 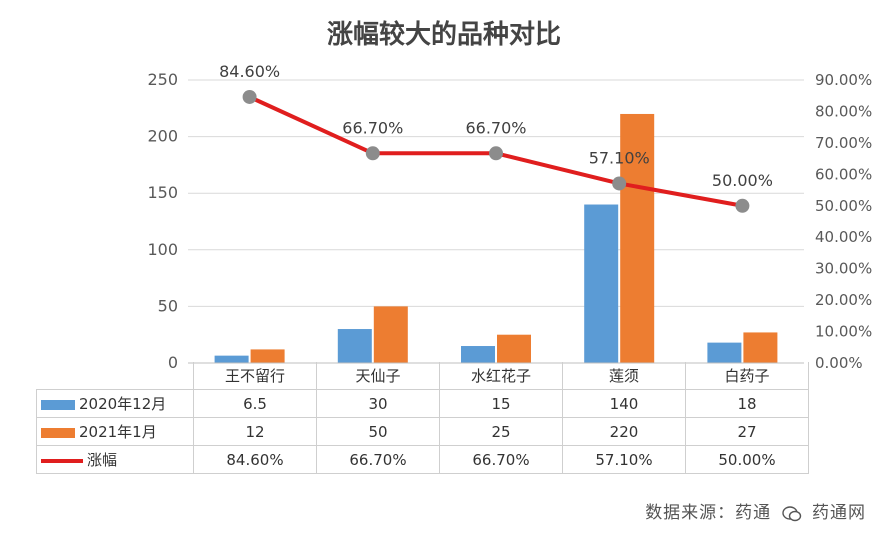 I want to click on y-right-tick-label: 40.00%, so click(x=843, y=237).